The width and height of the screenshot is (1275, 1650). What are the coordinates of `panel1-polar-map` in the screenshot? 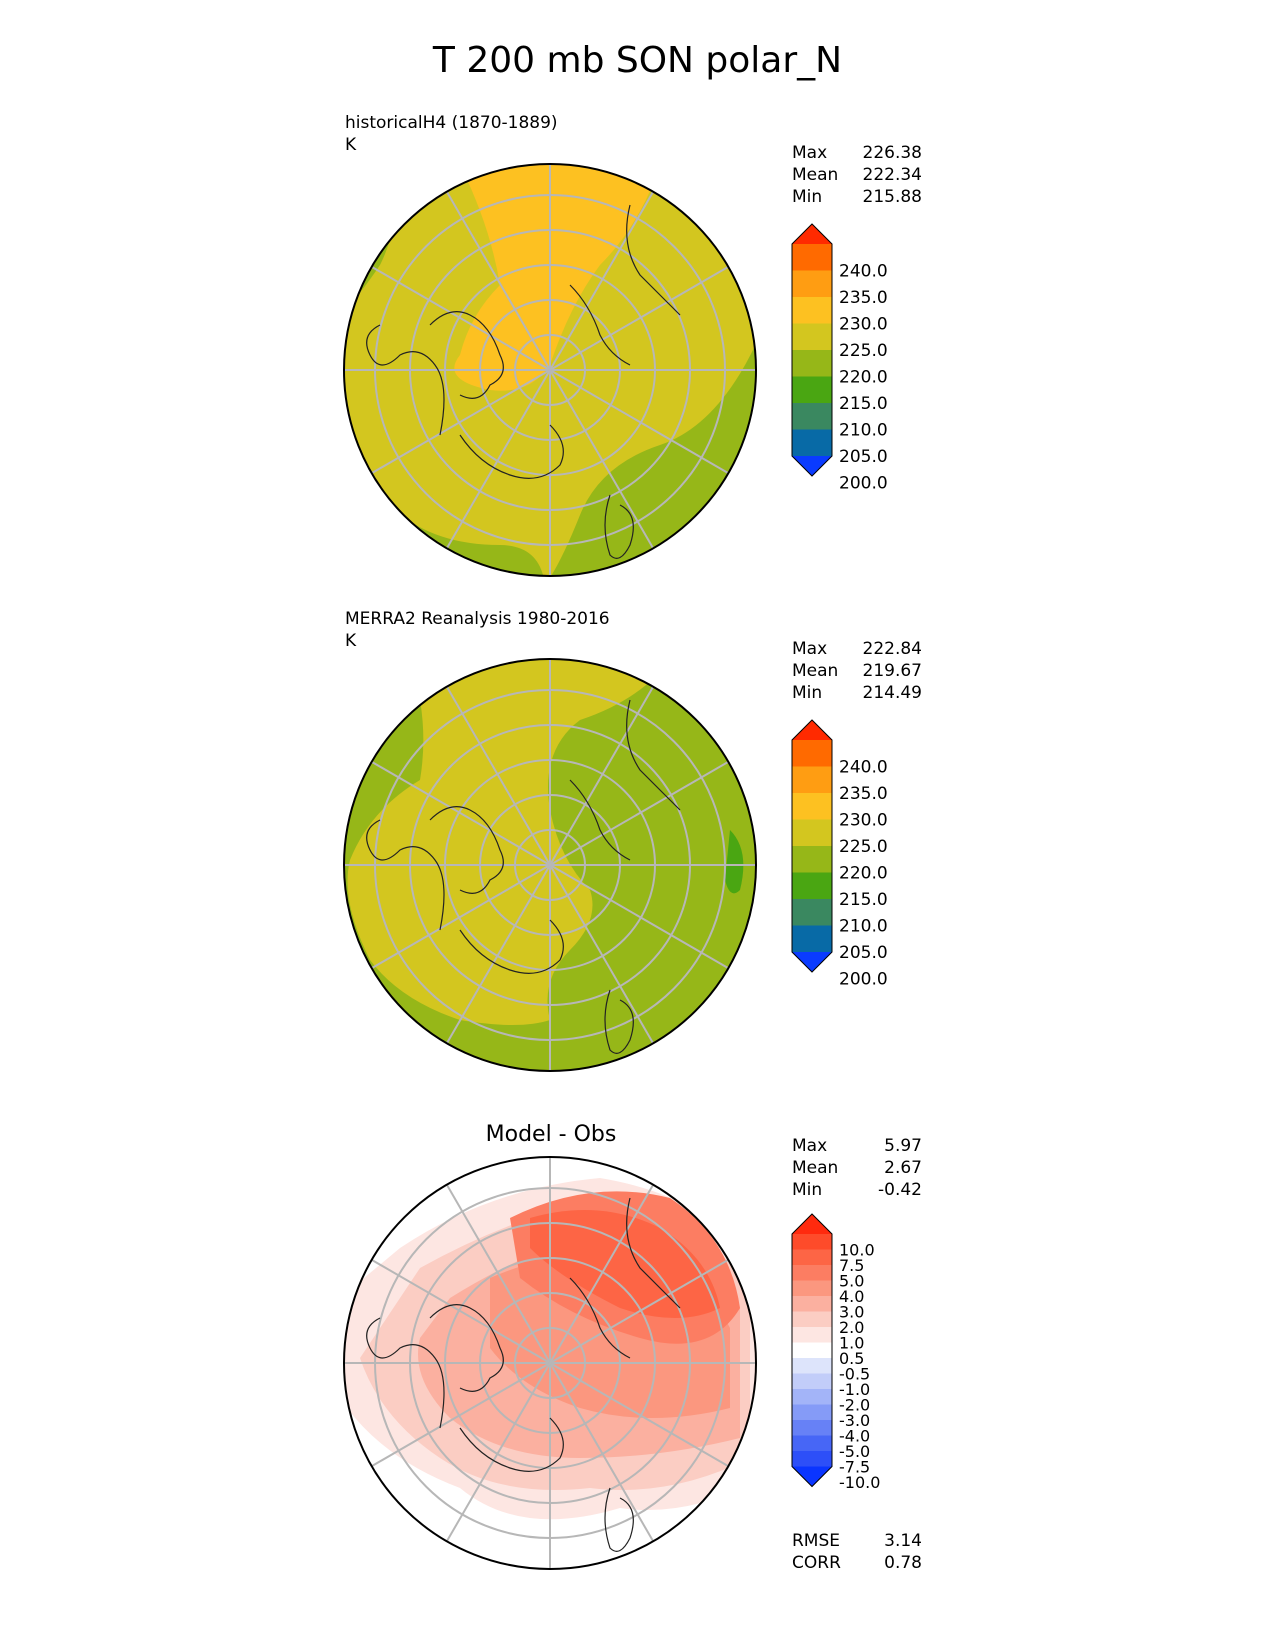 It's located at (550, 370).